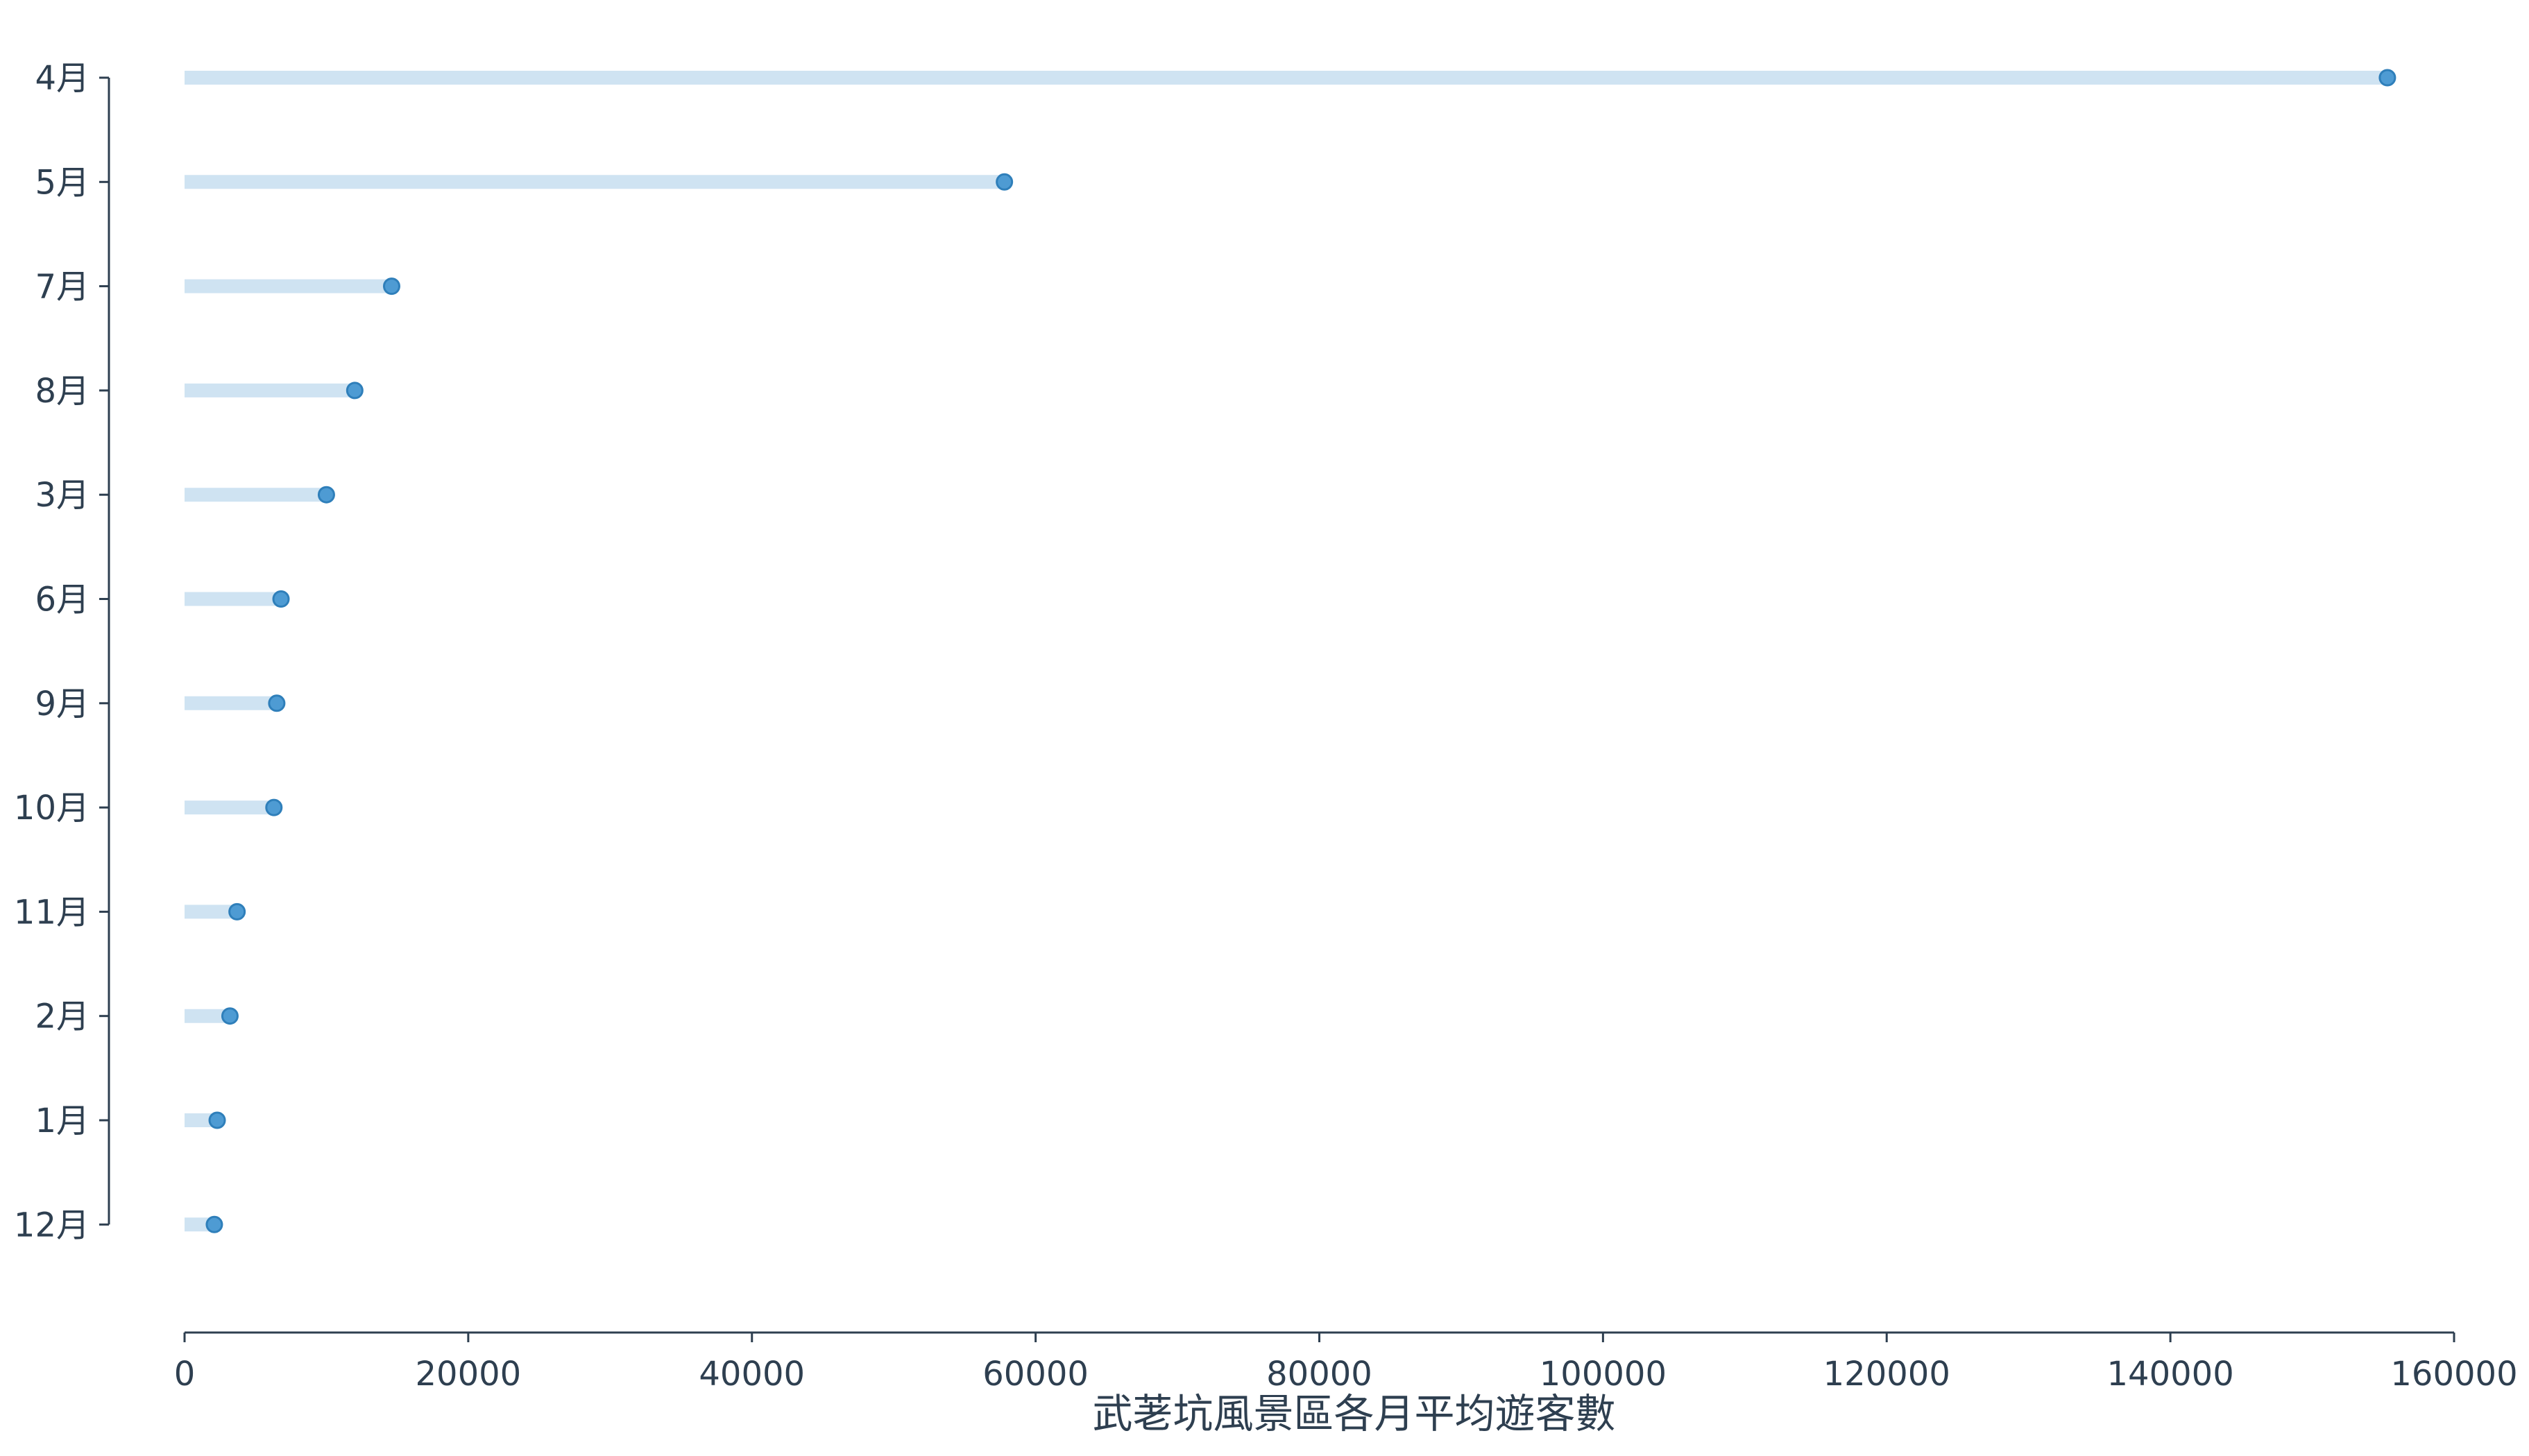 Image resolution: width=2529 pixels, height=1456 pixels. What do you see at coordinates (62, 495) in the screenshot?
I see `y-tick-label: 3月` at bounding box center [62, 495].